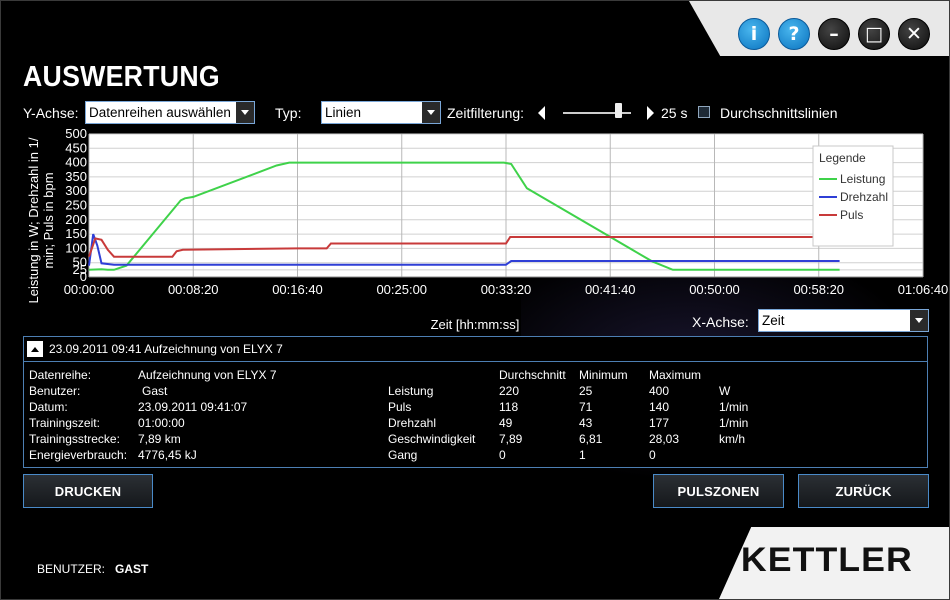  I want to click on y-tick-label: 250, so click(76, 205).